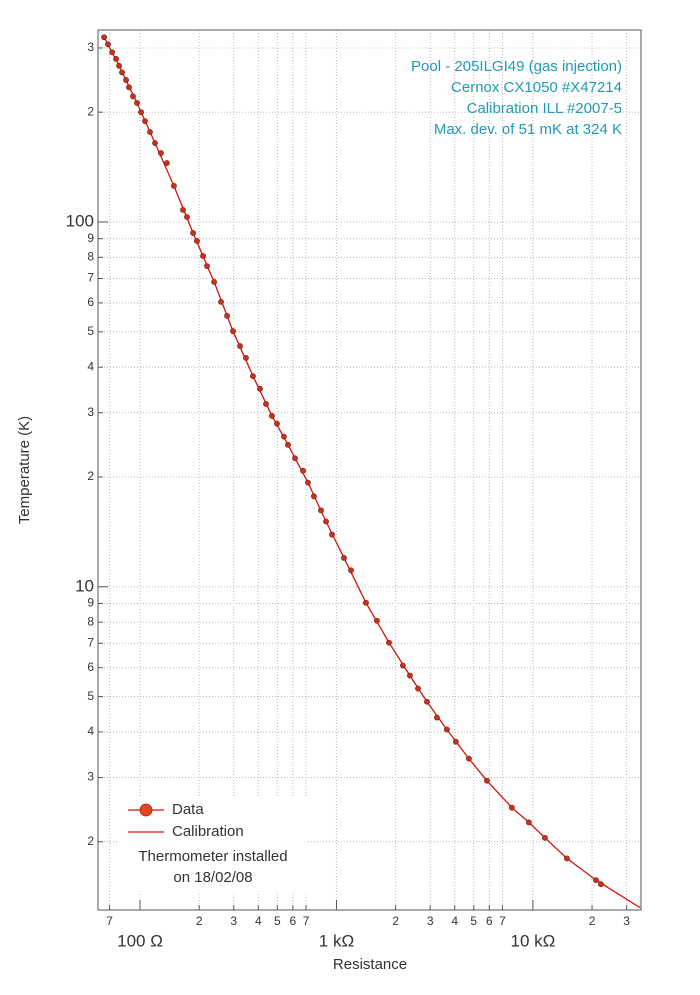 The width and height of the screenshot is (700, 995). What do you see at coordinates (84, 585) in the screenshot?
I see `y-tick-label: 10` at bounding box center [84, 585].